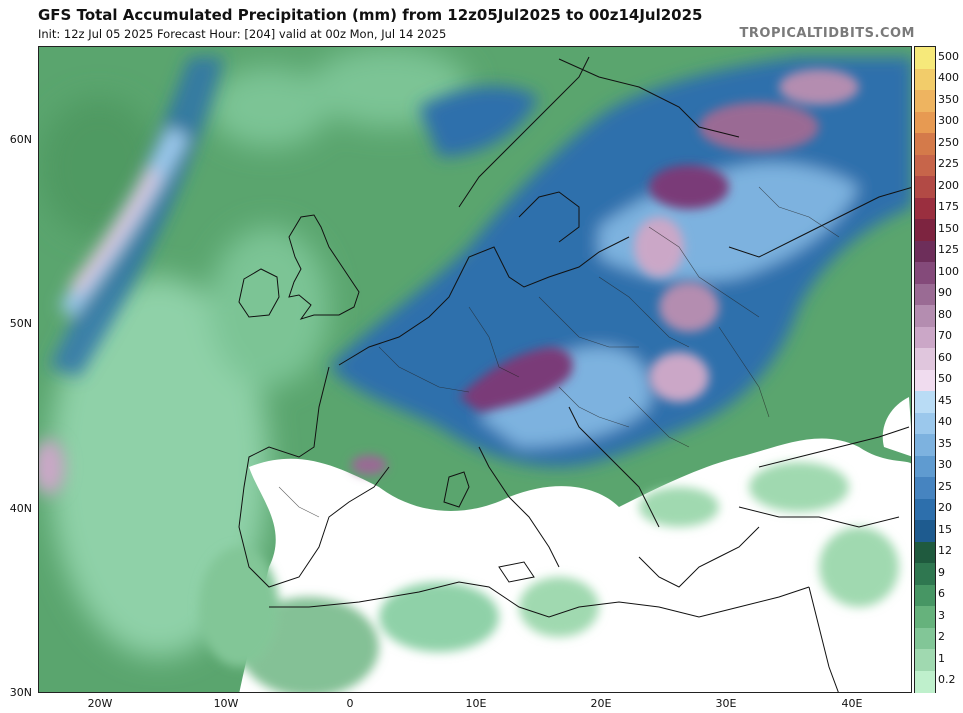  Describe the element at coordinates (945, 293) in the screenshot. I see `legend-label: 90` at that location.